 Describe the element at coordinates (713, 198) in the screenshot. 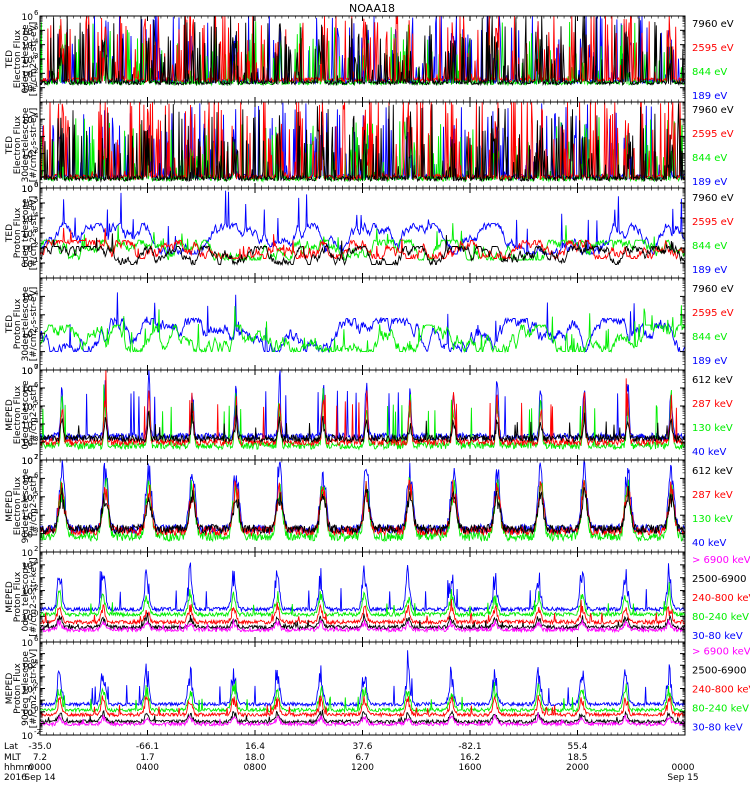

I see `legend-entry: 7960 eV` at that location.